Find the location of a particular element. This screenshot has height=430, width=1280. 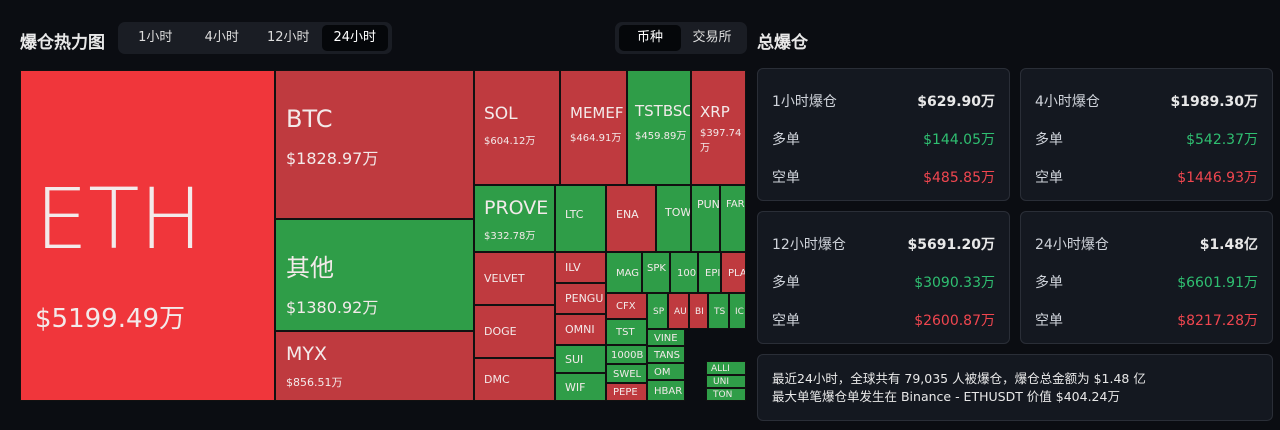

treemap-cell: VINE is located at coordinates (666, 337).